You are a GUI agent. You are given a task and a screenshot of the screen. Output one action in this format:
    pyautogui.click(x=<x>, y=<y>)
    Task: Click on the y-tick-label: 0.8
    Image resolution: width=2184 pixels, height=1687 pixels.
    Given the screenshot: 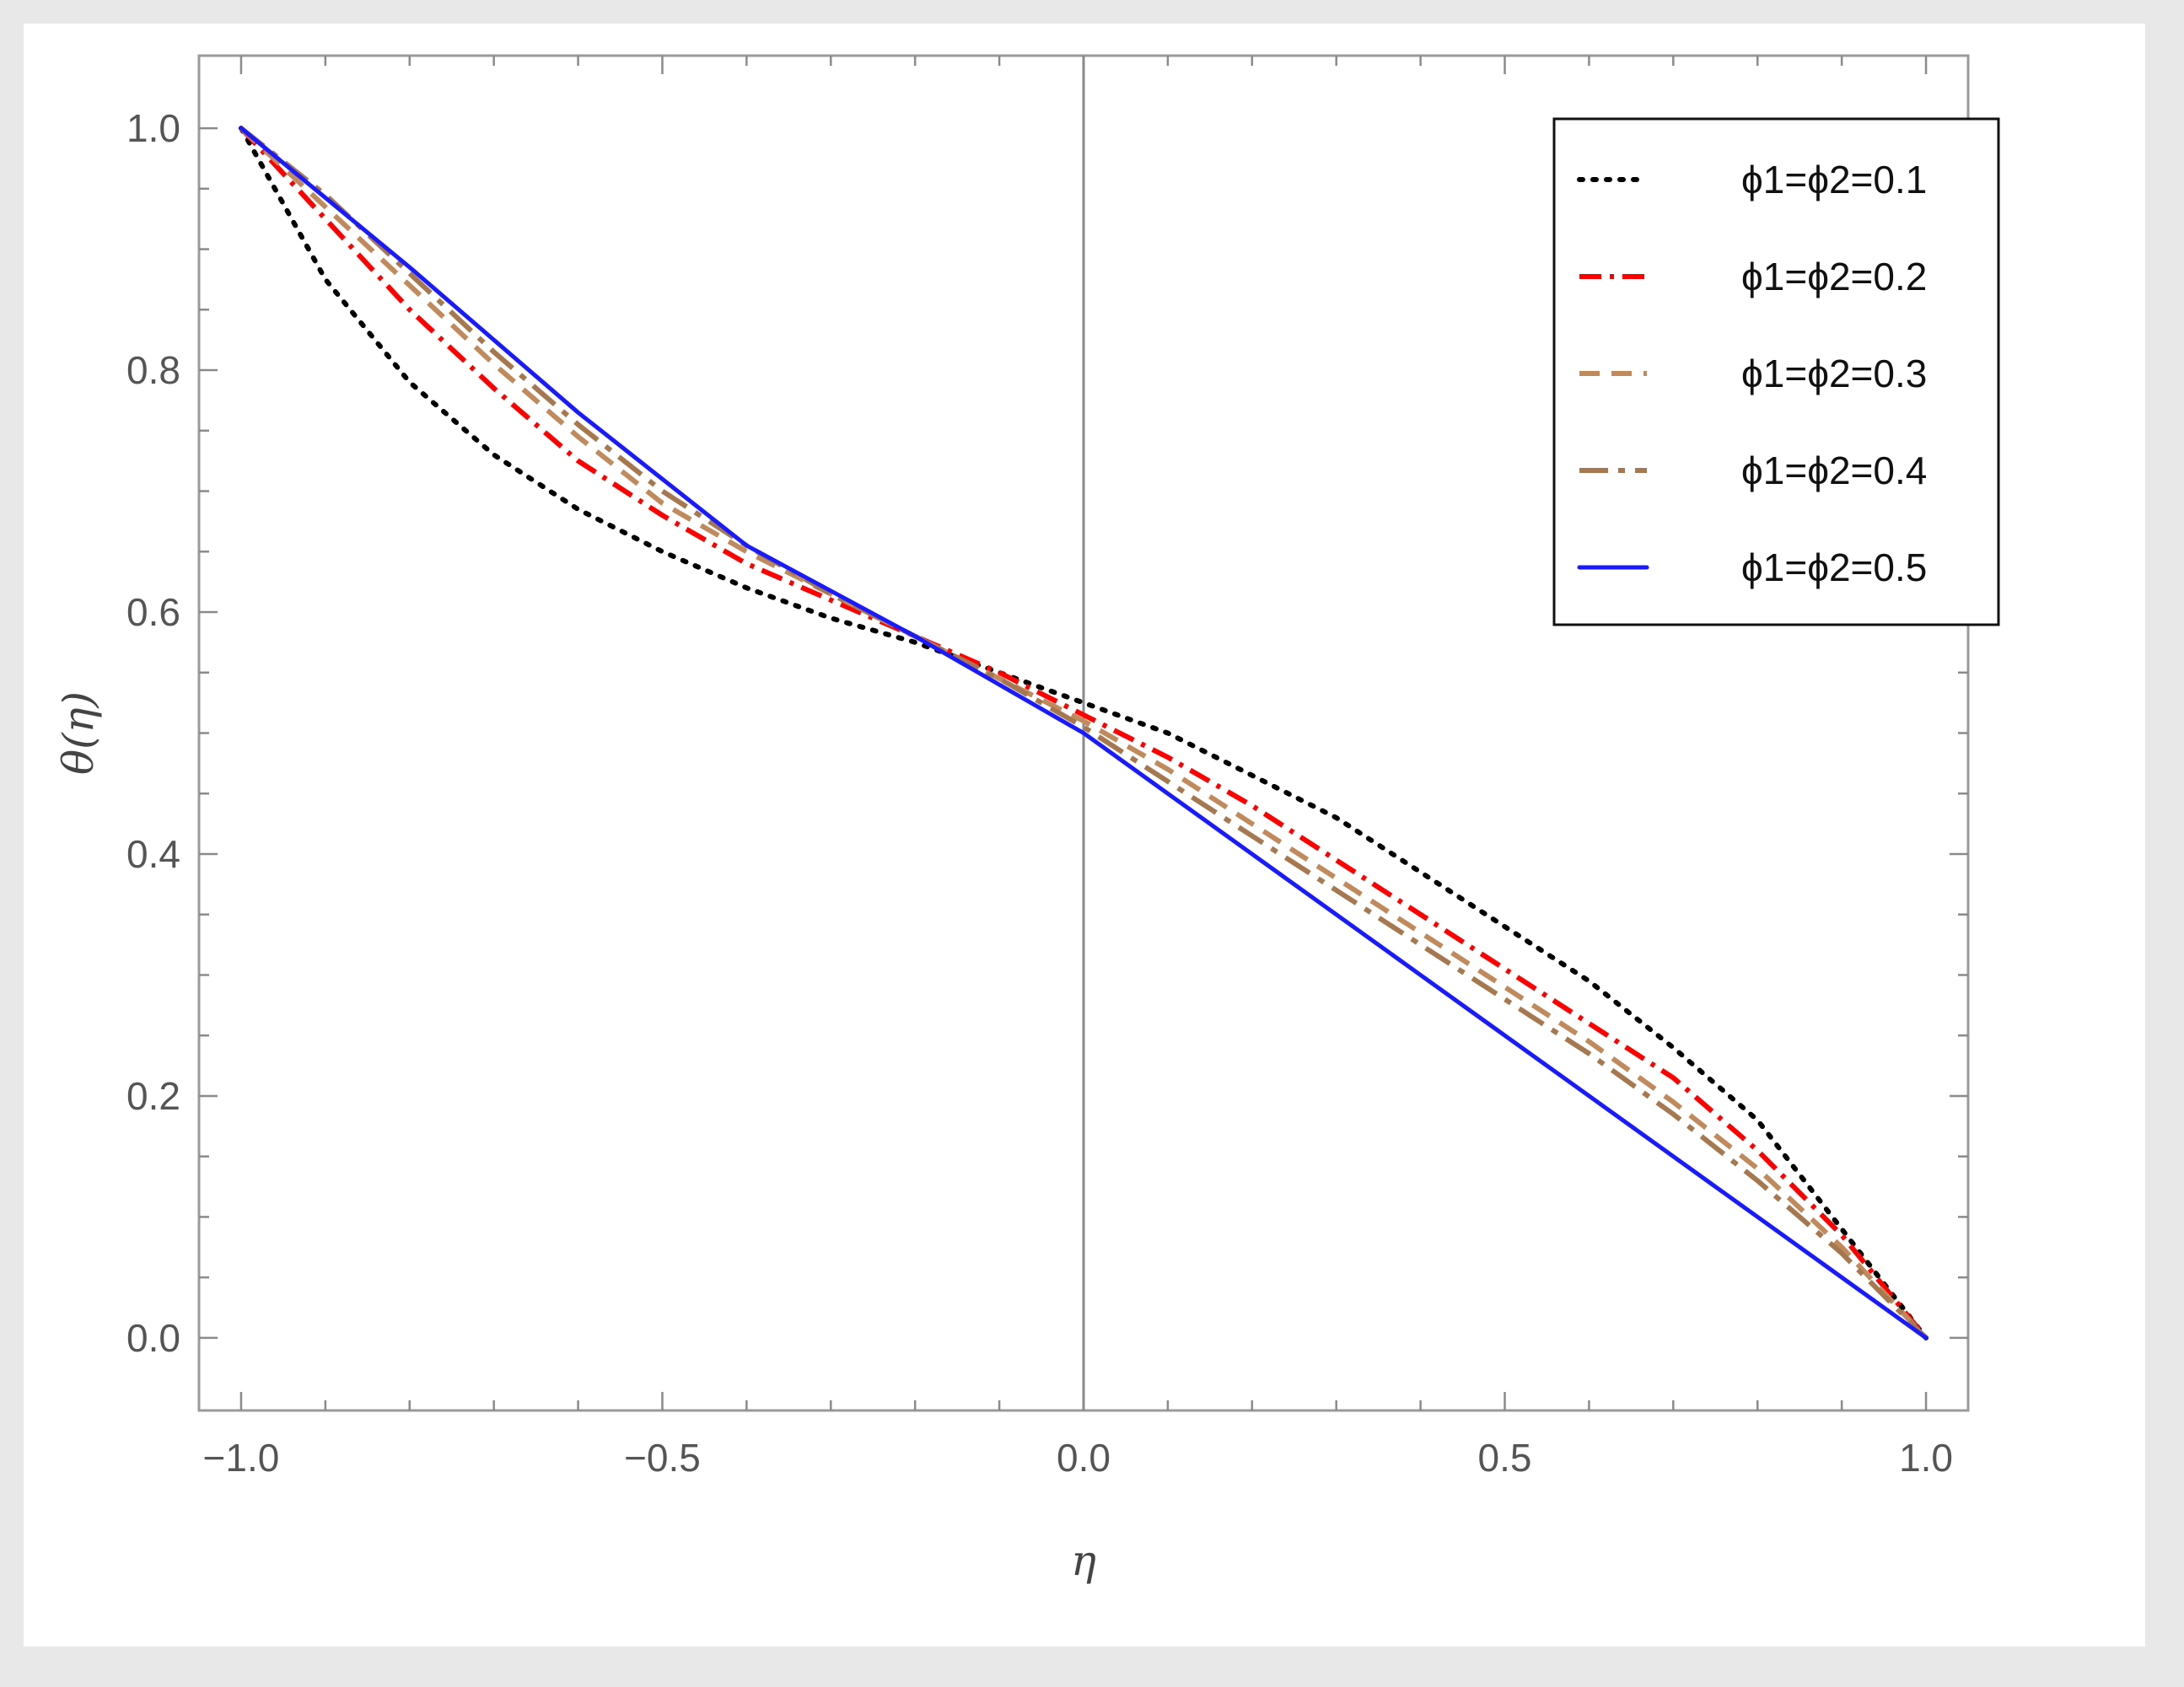 What is the action you would take?
    pyautogui.click(x=153, y=370)
    